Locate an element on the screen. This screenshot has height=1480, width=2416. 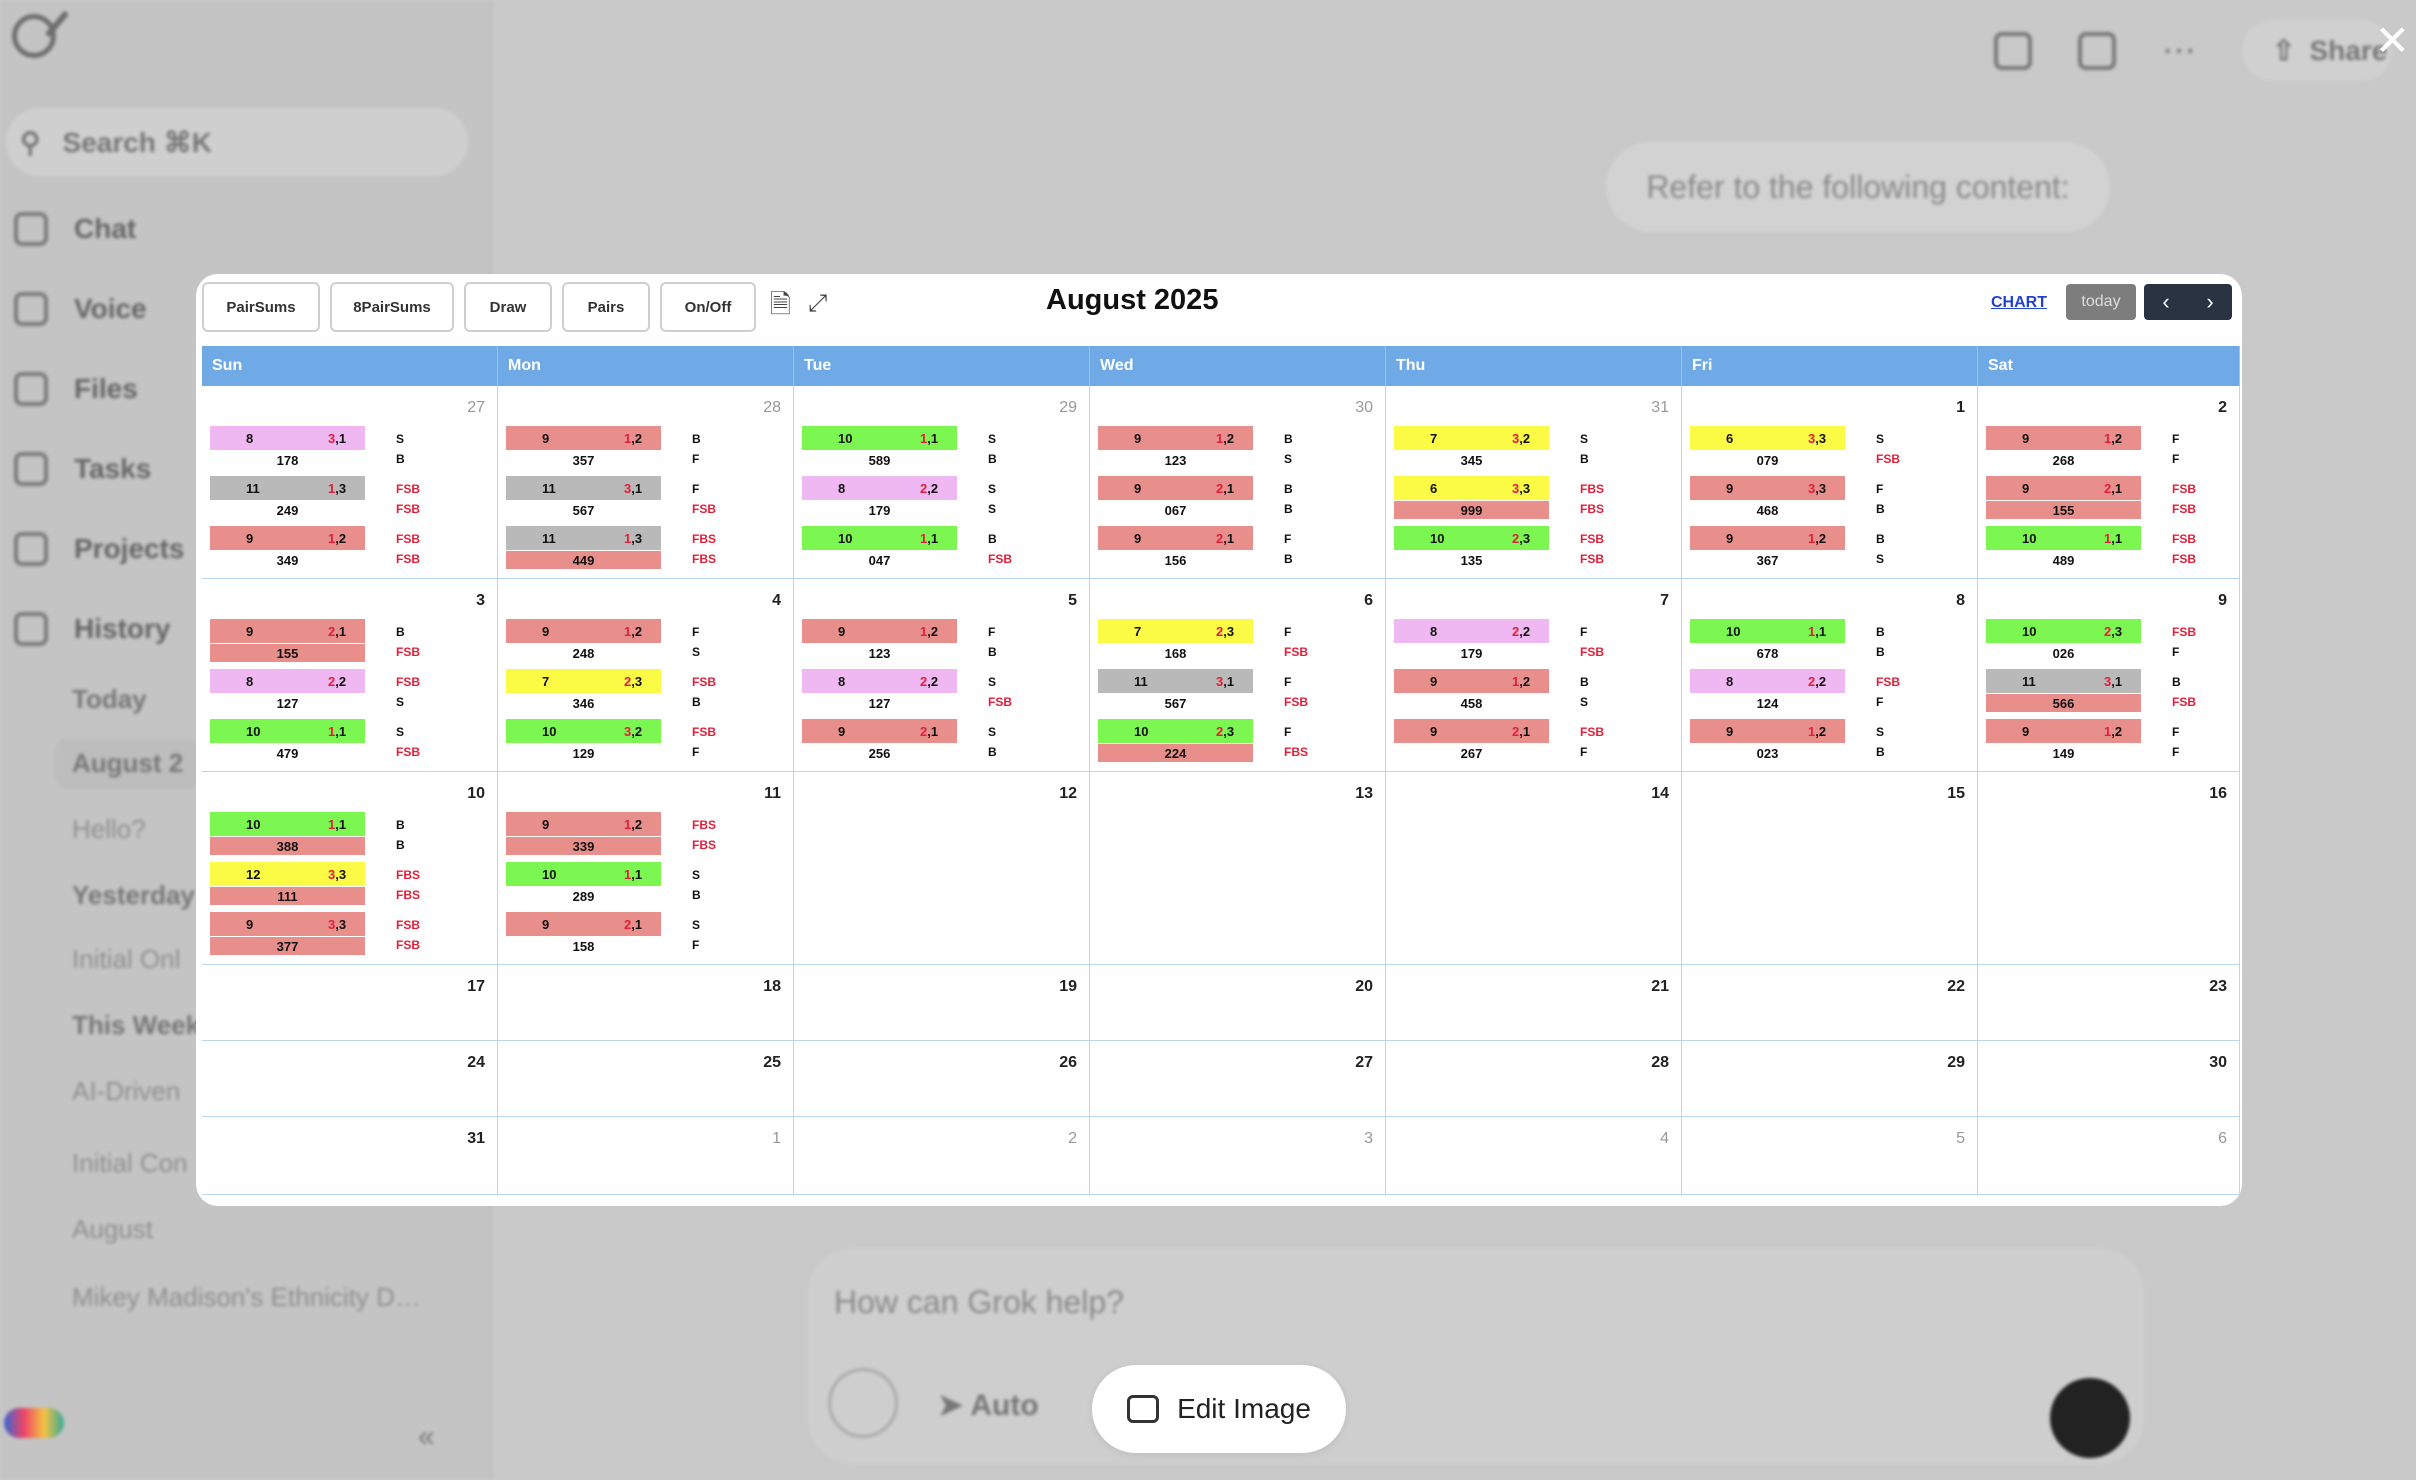
calendar-event: 9 3,3 468 F B is located at coordinates (1787, 497).